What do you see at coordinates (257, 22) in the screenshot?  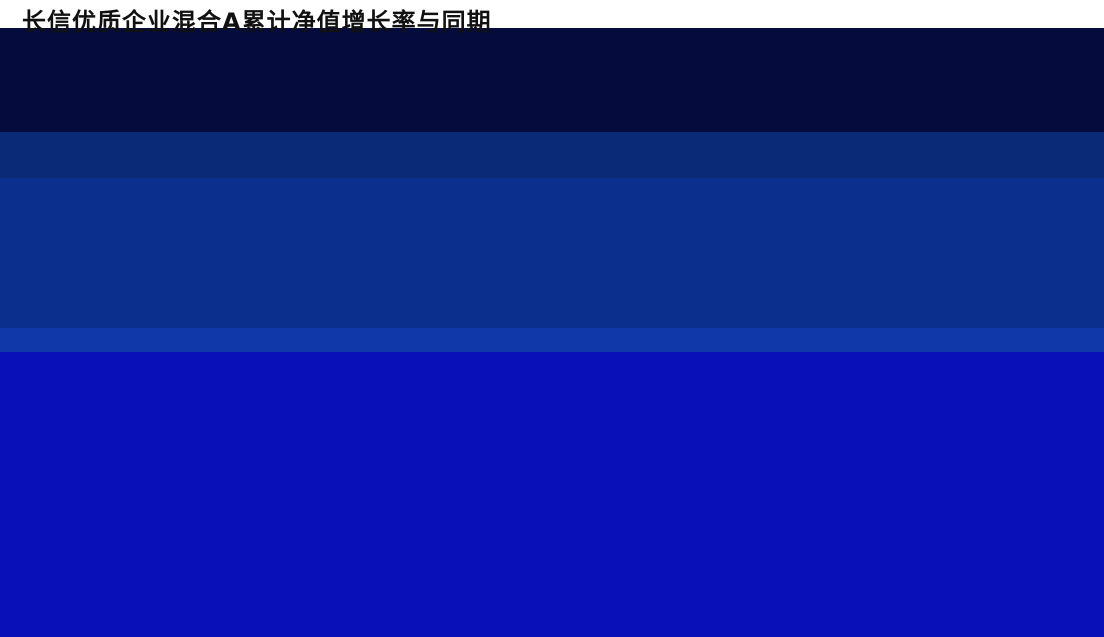 I see `page-title: 长信优质企业混合A累计净值增长率与同期` at bounding box center [257, 22].